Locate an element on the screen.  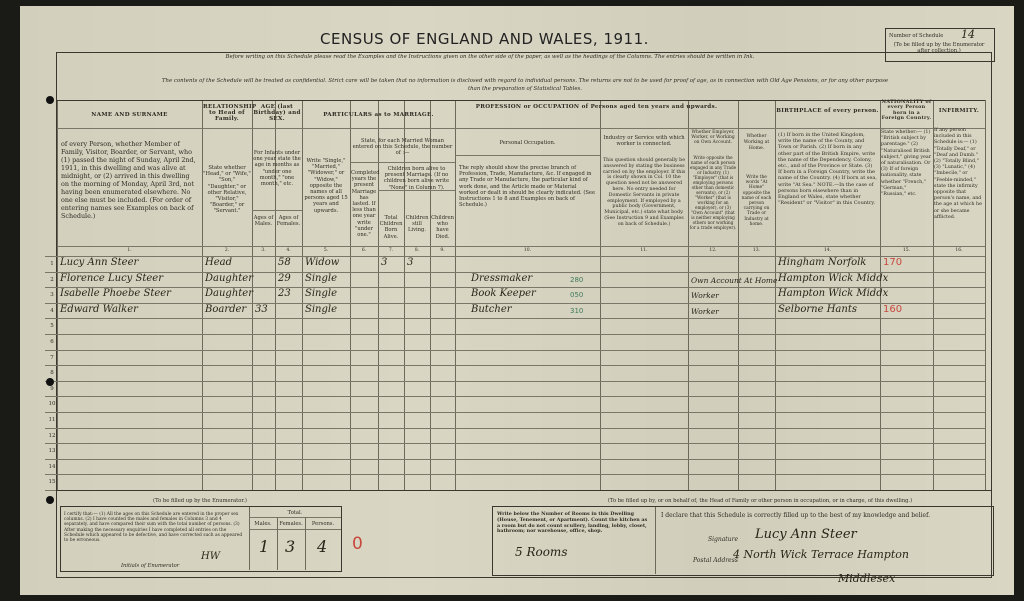
column-number: 4. is located at coordinates (288, 250).